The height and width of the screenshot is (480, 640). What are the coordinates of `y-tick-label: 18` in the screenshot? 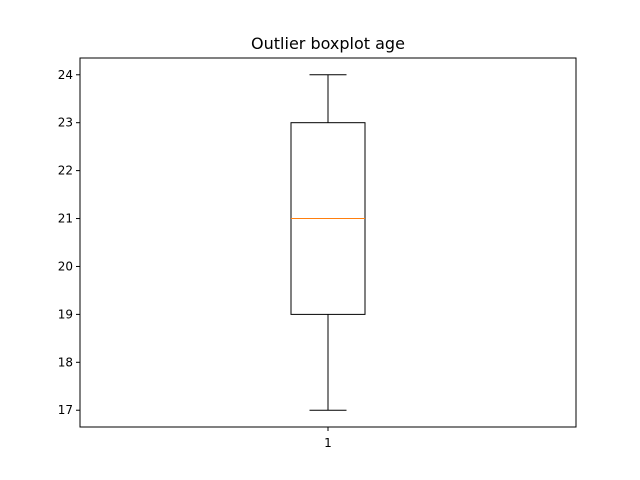 It's located at (65, 362).